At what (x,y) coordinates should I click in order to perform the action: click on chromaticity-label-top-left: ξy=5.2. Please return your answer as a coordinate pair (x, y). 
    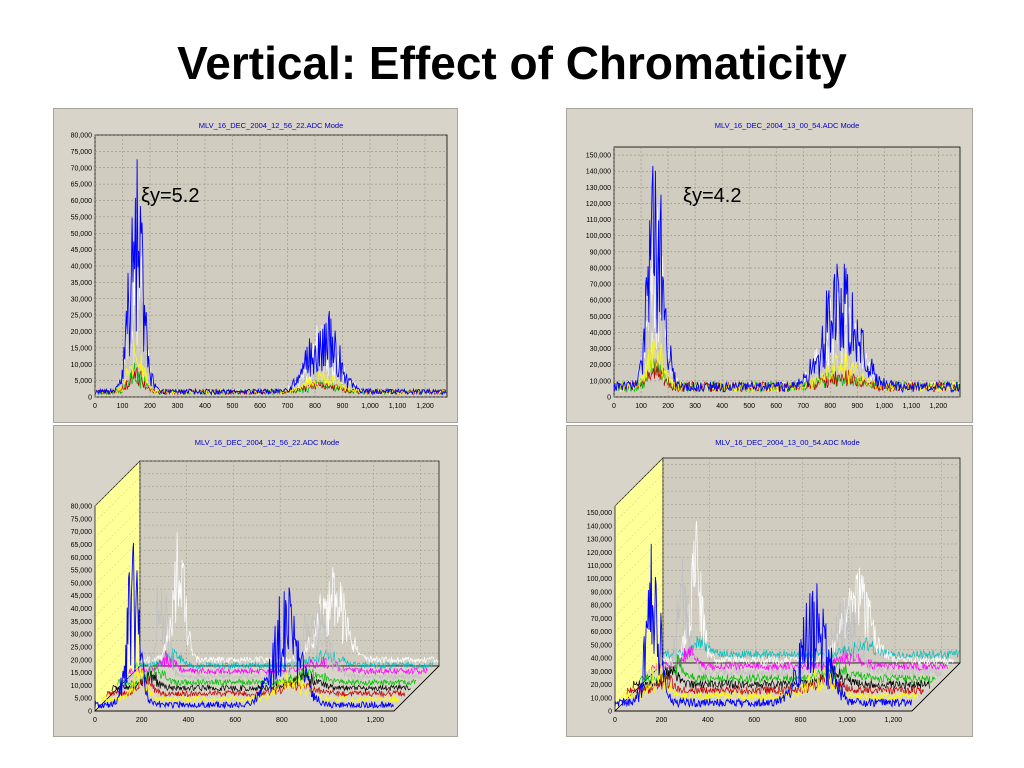
    Looking at the image, I should click on (170, 196).